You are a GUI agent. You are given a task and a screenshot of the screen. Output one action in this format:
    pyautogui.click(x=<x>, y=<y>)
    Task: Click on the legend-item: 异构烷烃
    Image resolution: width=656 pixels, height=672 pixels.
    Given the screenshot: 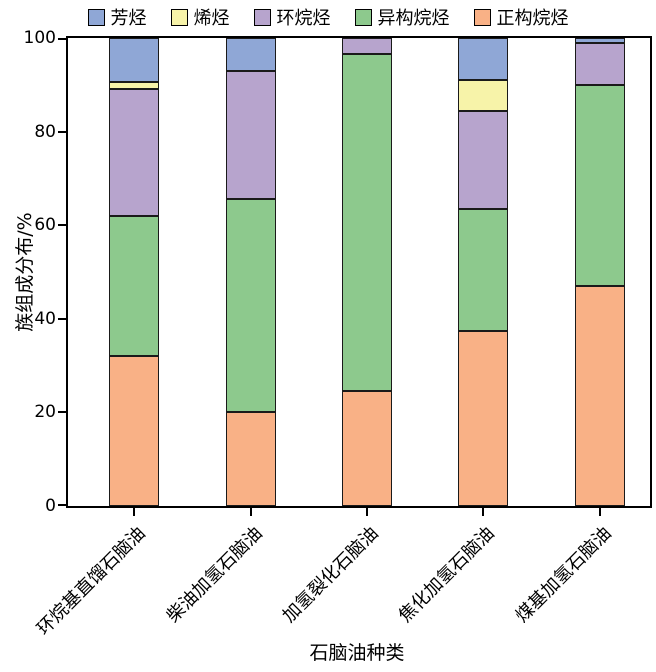 What is the action you would take?
    pyautogui.click(x=402, y=17)
    